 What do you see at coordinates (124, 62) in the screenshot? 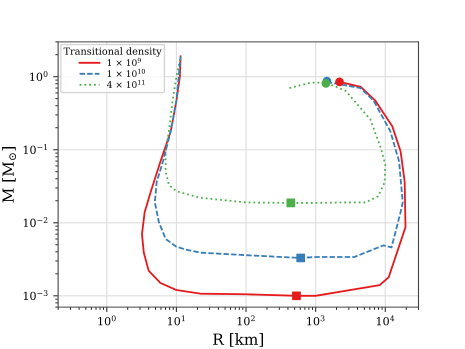
I see `legend-label: 1 × 10$^{9}$` at bounding box center [124, 62].